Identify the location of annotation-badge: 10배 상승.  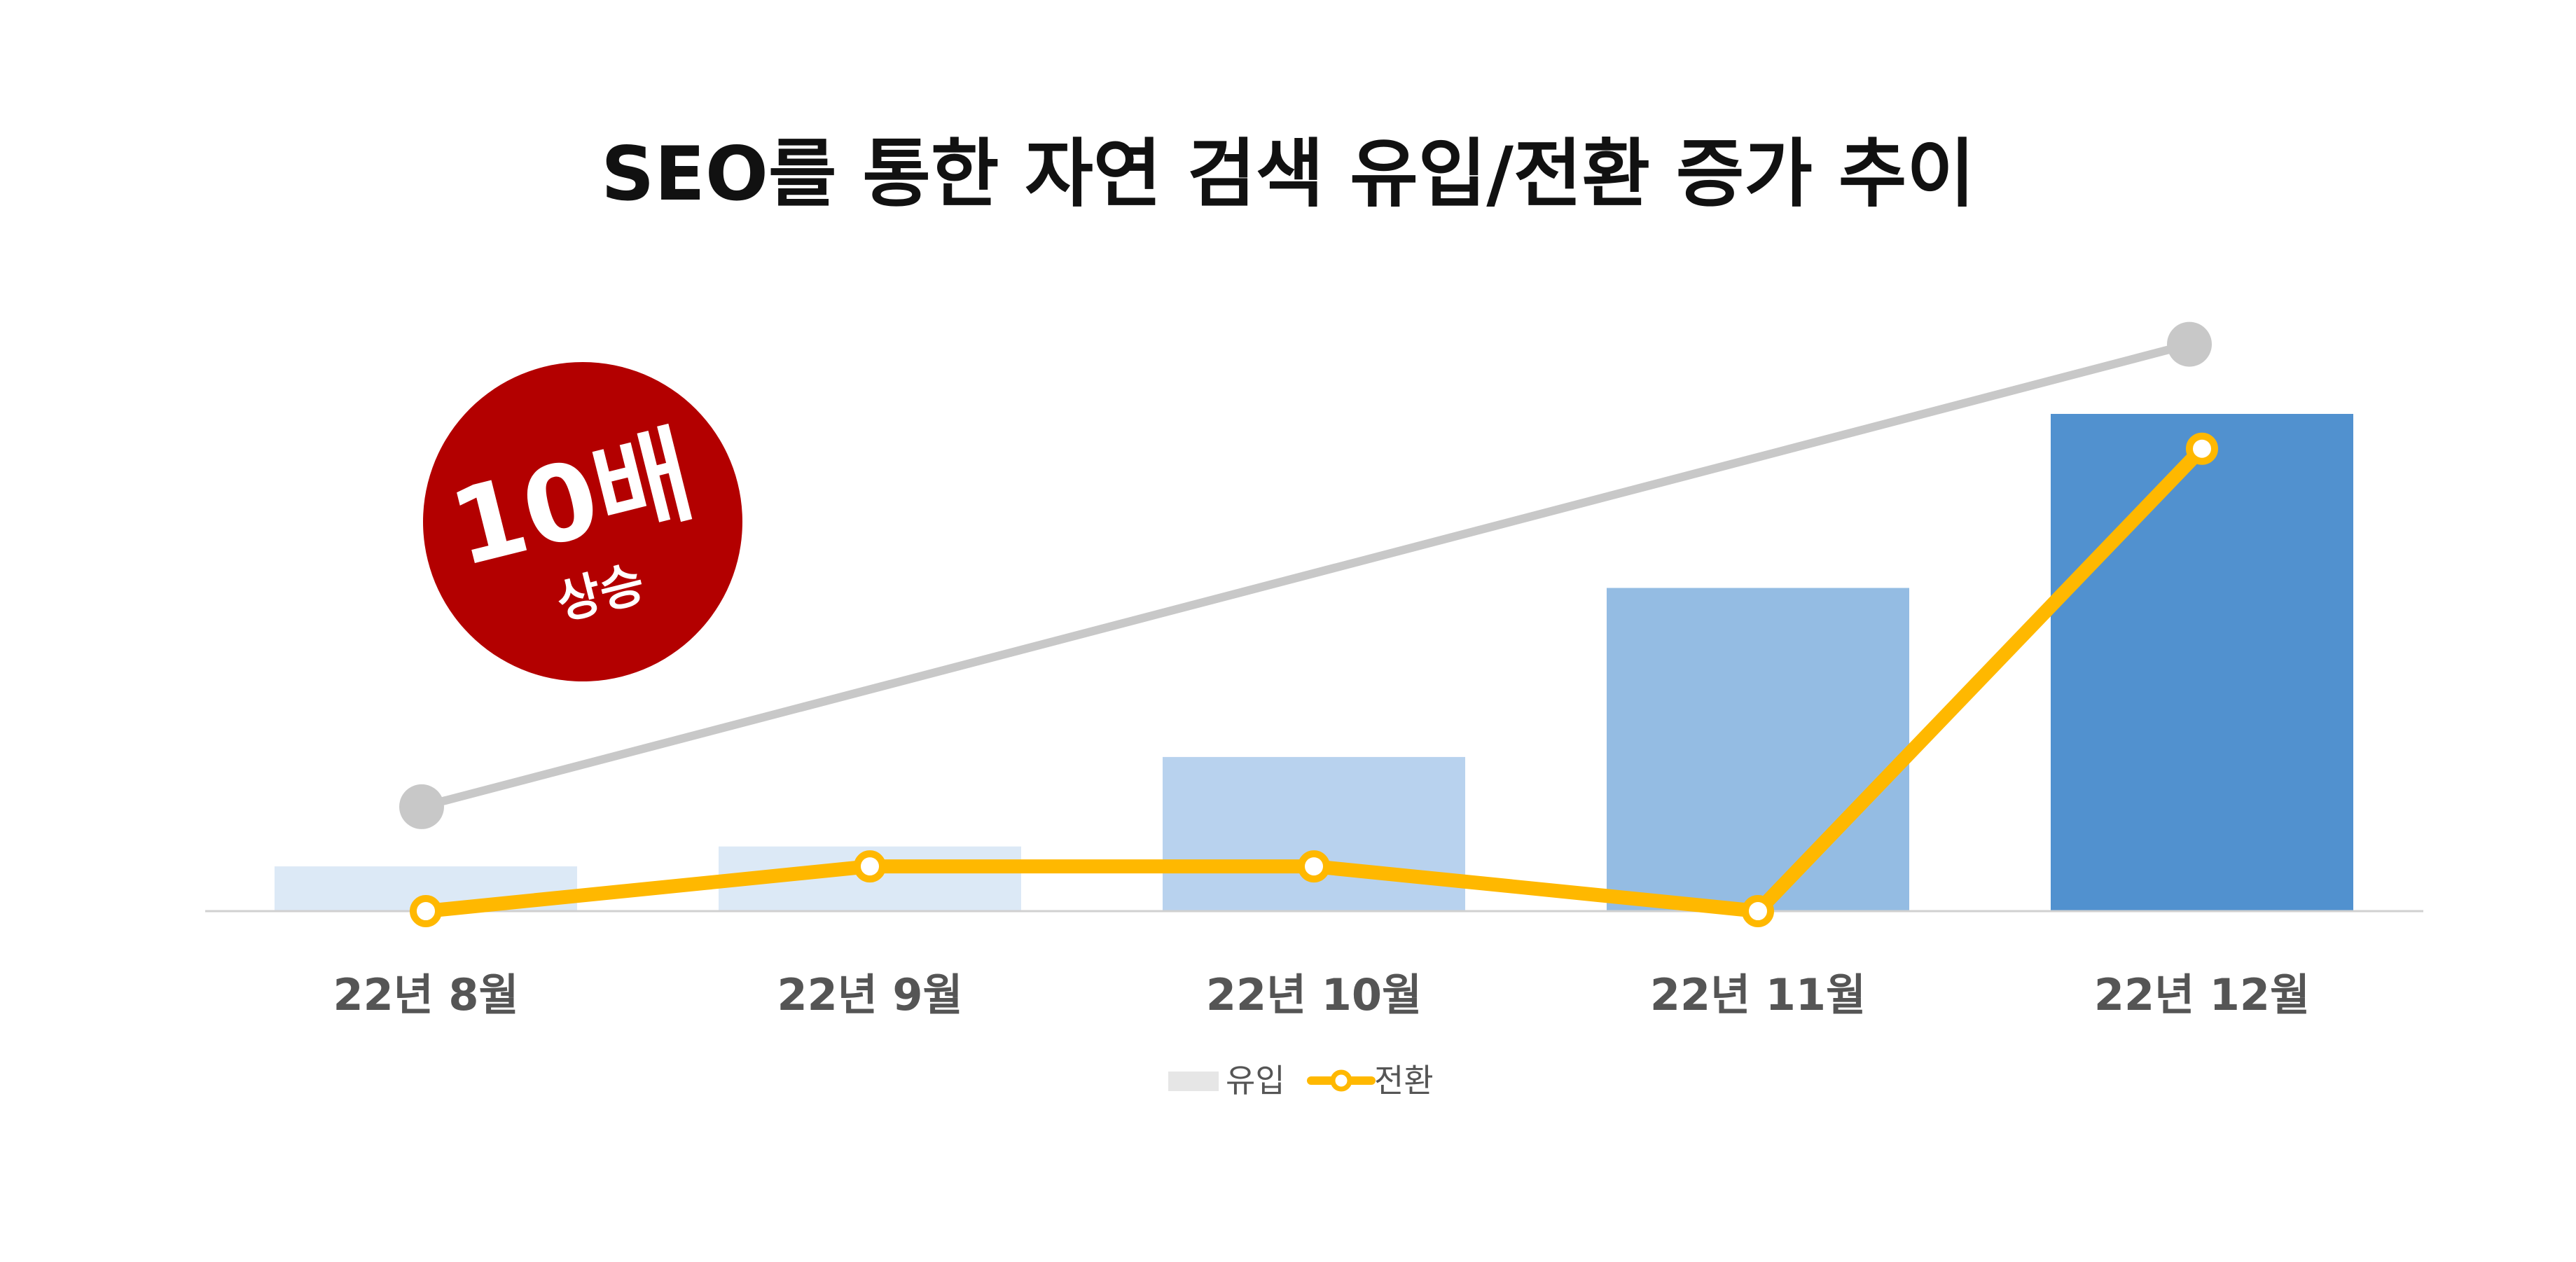
(582, 521).